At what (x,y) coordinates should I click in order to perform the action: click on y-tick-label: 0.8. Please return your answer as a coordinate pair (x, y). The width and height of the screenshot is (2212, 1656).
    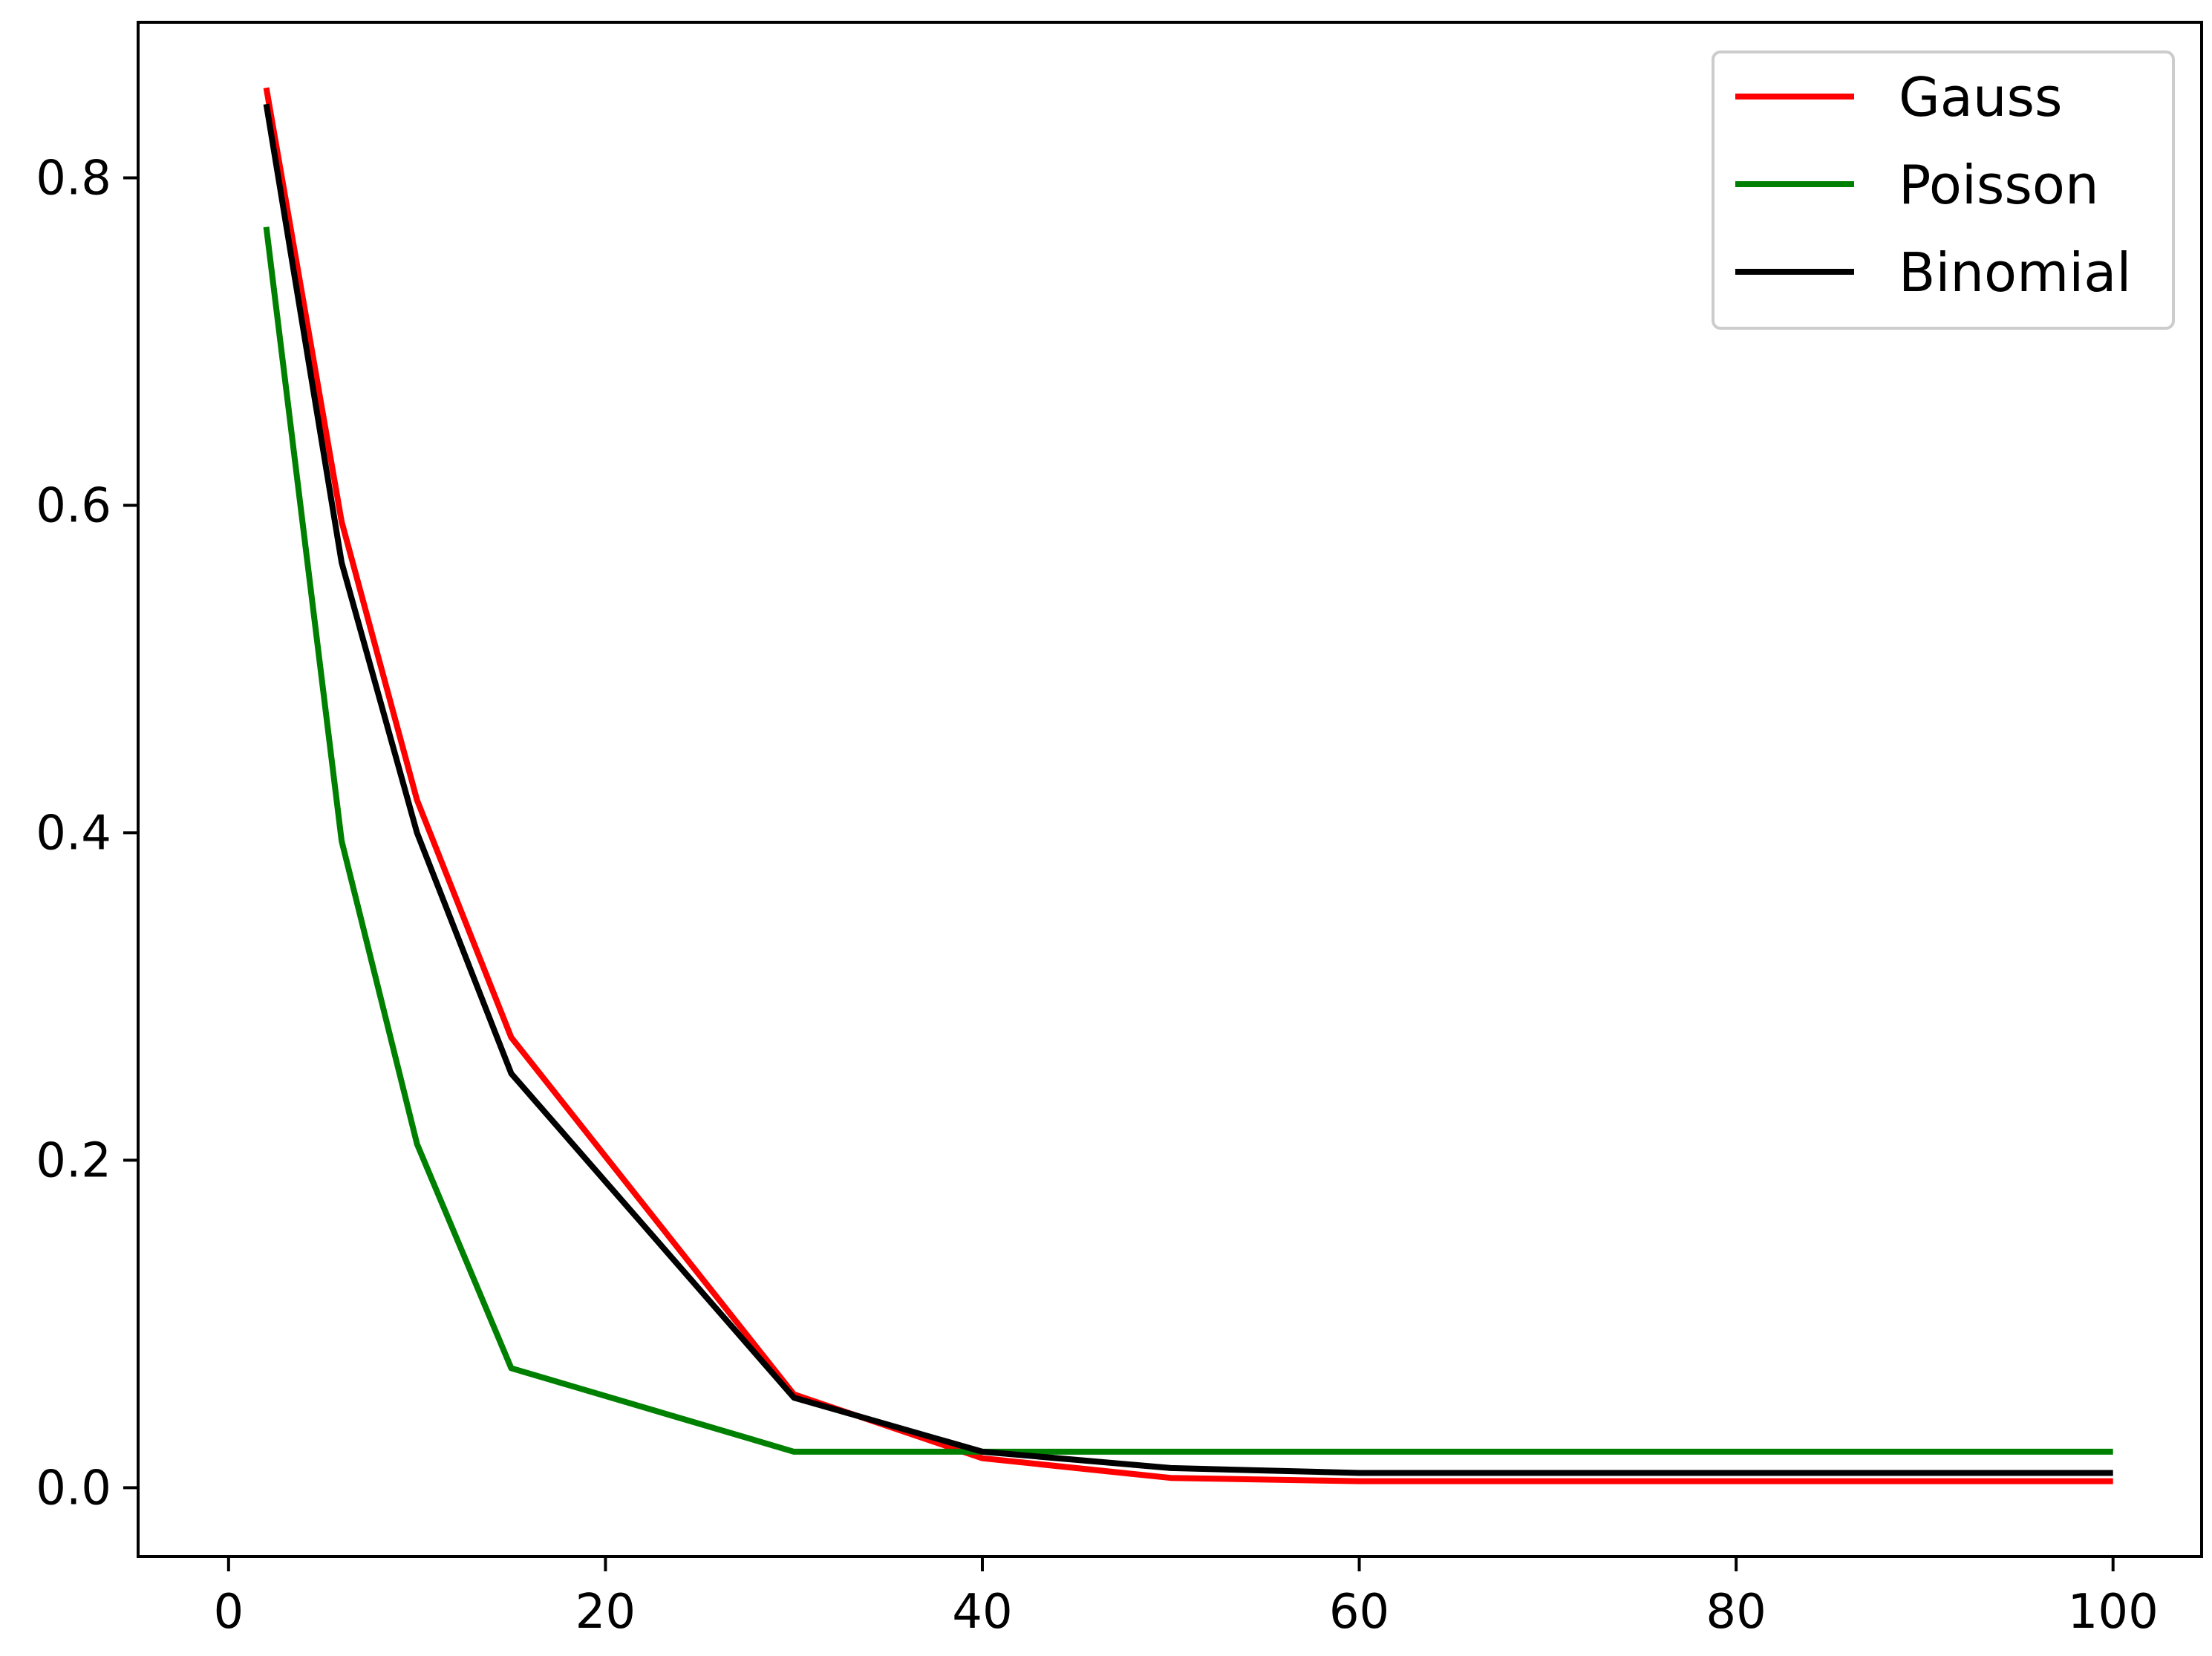
    Looking at the image, I should click on (74, 178).